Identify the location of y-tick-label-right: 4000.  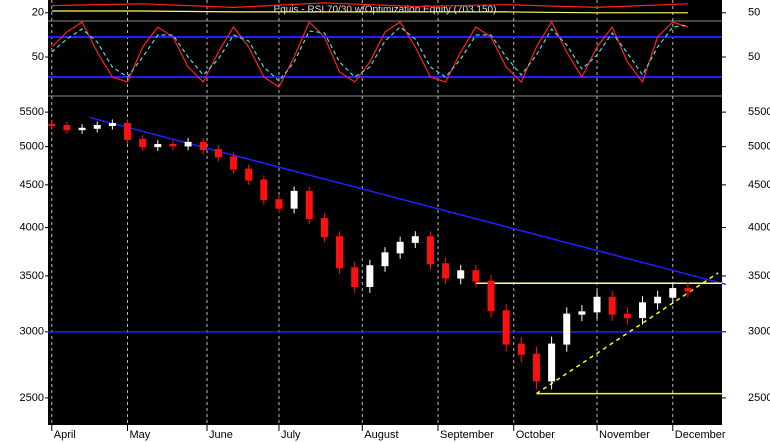
(759, 227).